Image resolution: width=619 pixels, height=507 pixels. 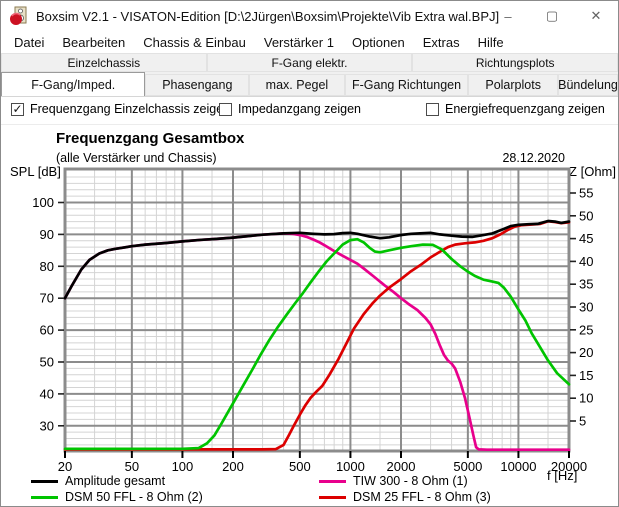 I want to click on x-tick-label: 2000, so click(x=401, y=466).